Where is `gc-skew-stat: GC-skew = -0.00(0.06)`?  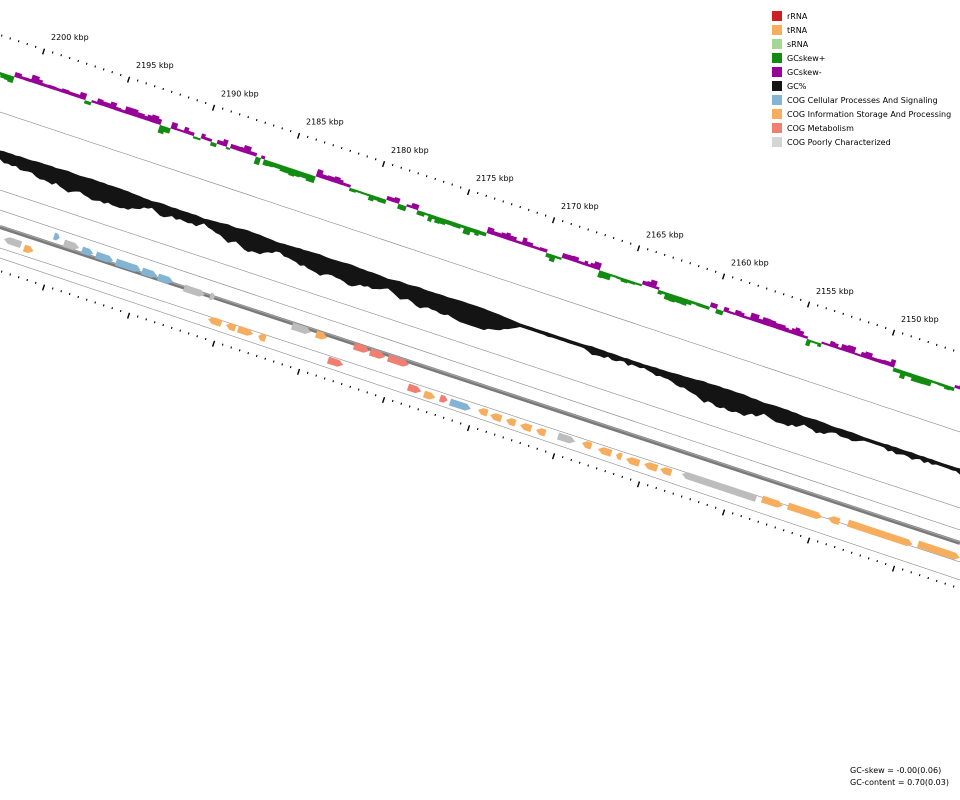
gc-skew-stat: GC-skew = -0.00(0.06) is located at coordinates (896, 770).